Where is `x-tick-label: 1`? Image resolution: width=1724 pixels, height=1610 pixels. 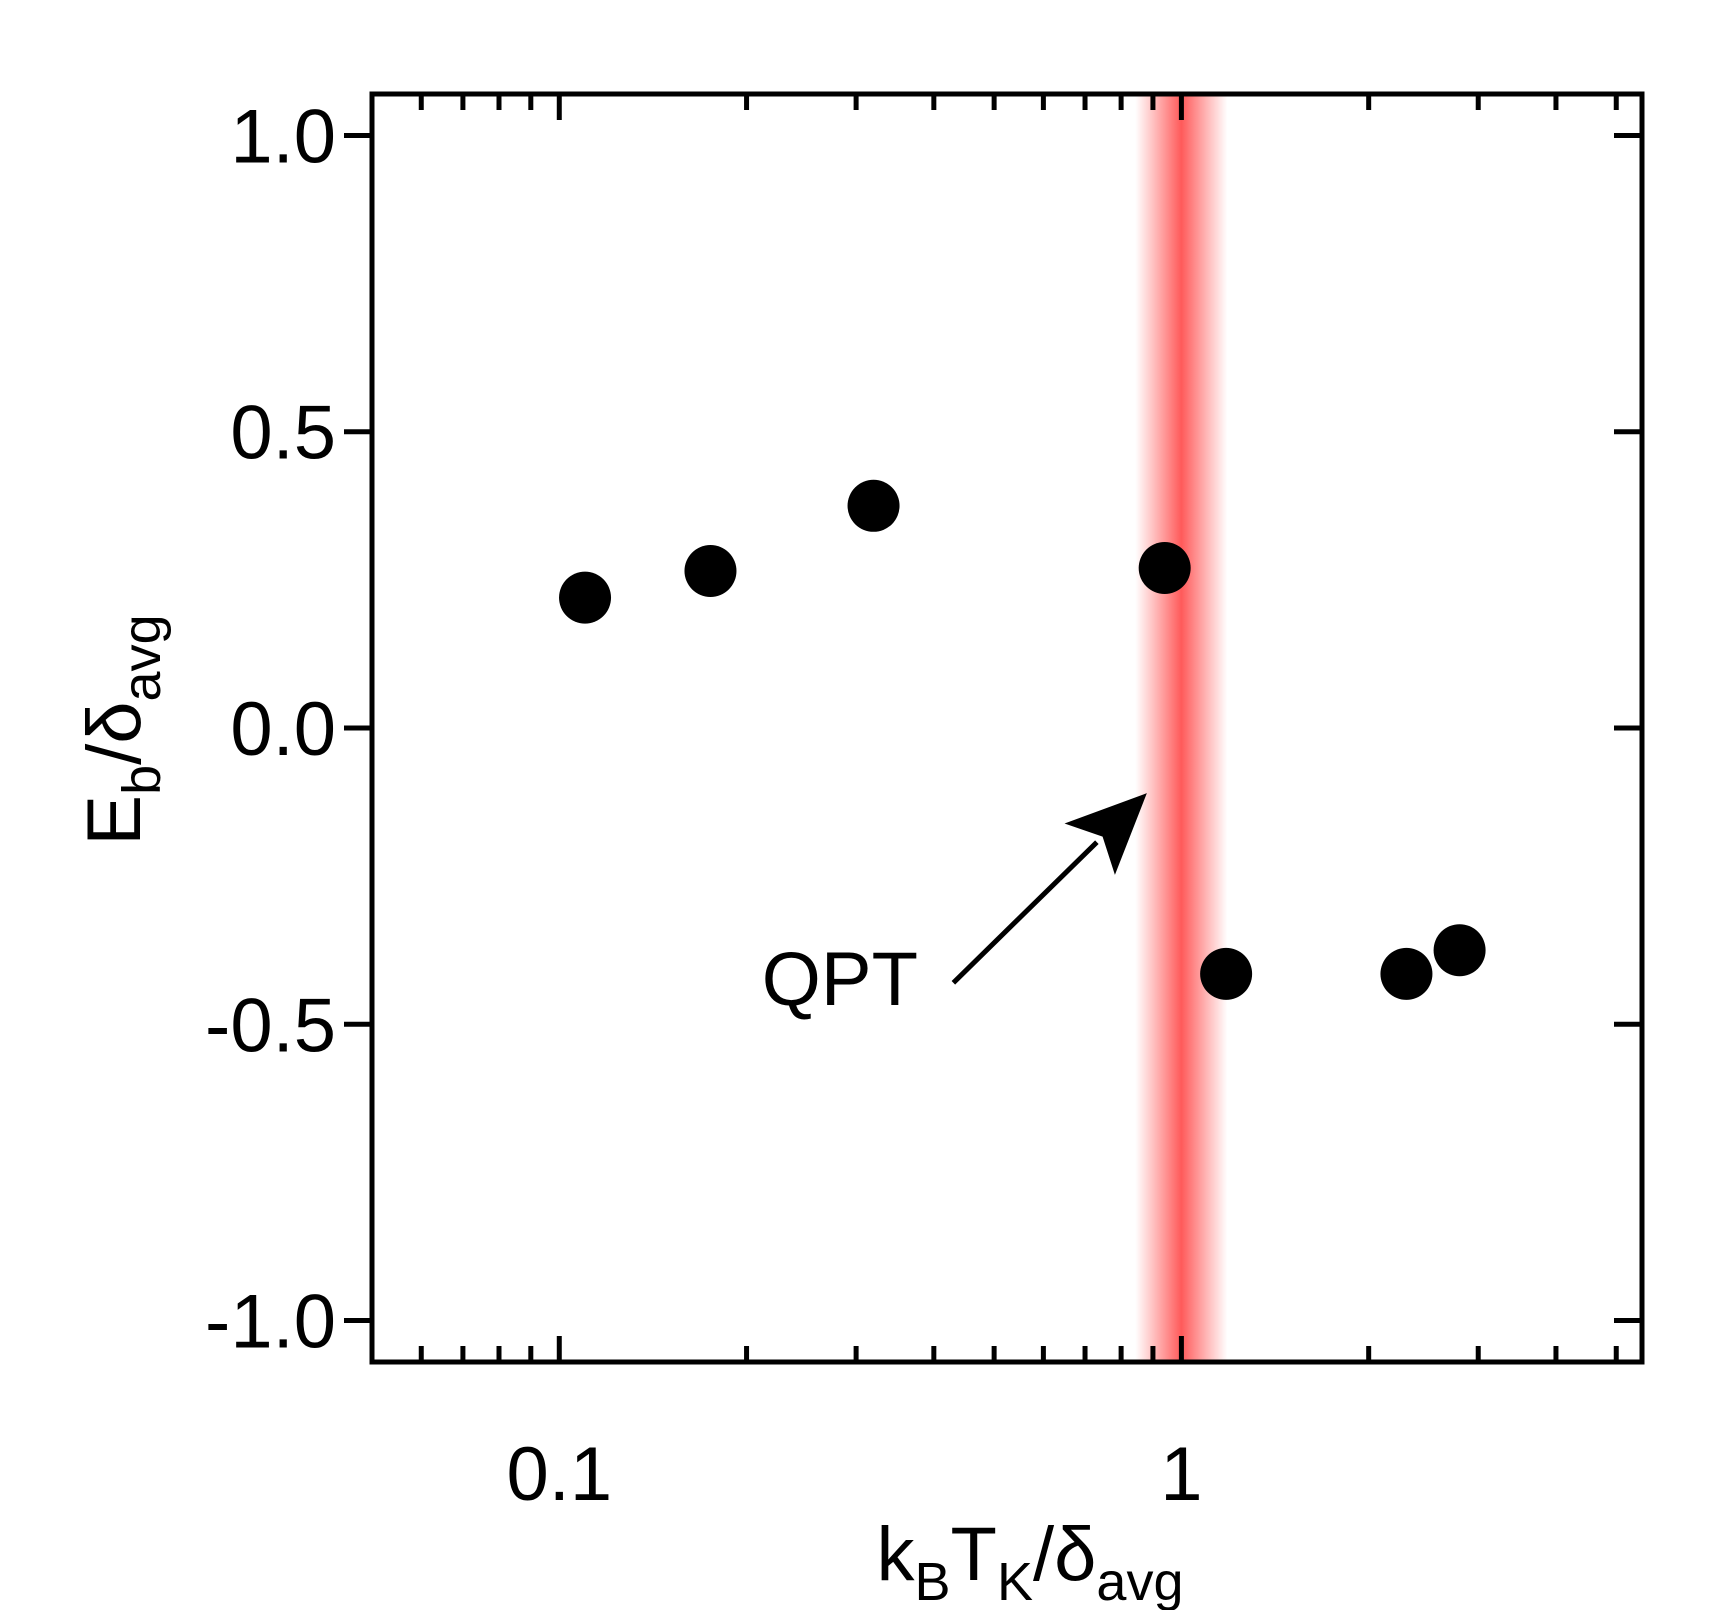 x-tick-label: 1 is located at coordinates (1181, 1474).